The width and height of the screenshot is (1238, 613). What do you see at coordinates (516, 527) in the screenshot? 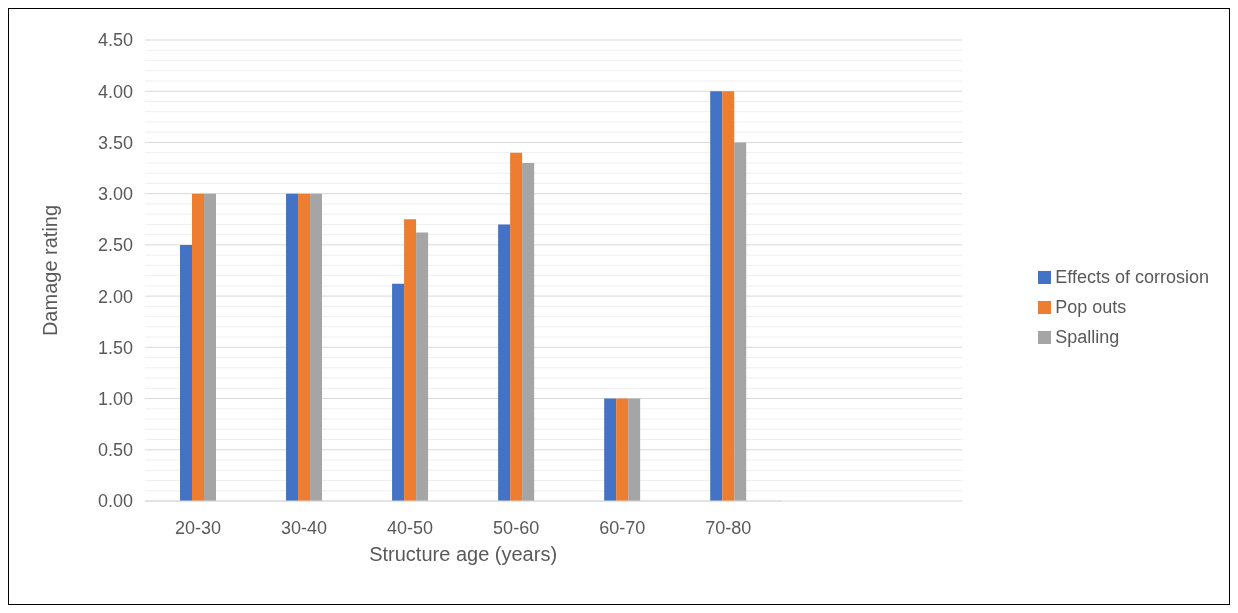
I see `x-tick-label: 50-60` at bounding box center [516, 527].